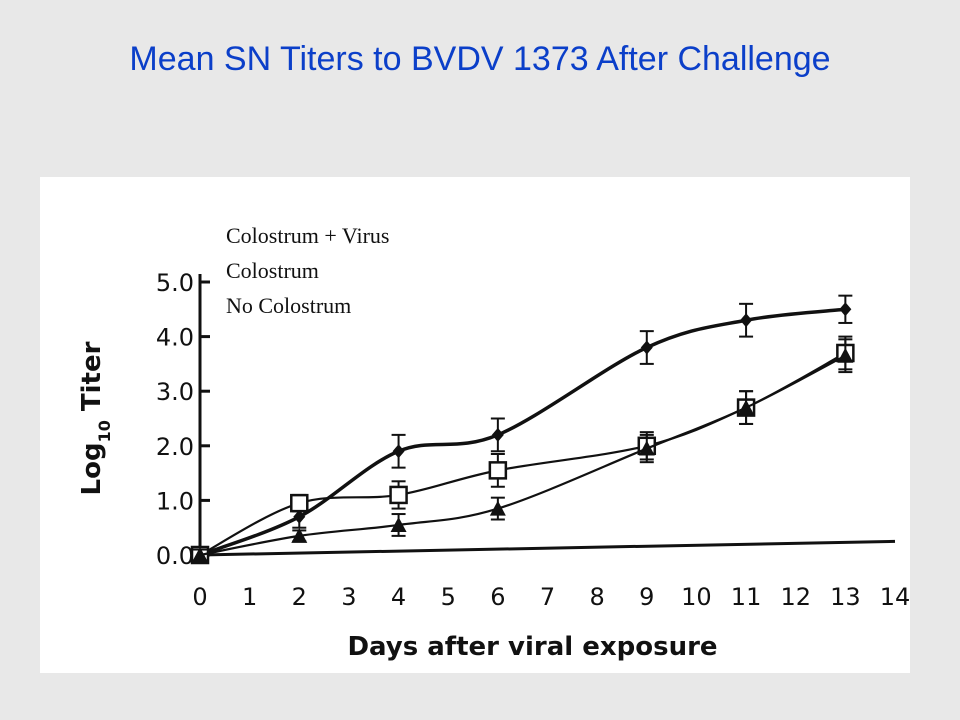 The image size is (960, 720). I want to click on x-tick-label: 10, so click(696, 597).